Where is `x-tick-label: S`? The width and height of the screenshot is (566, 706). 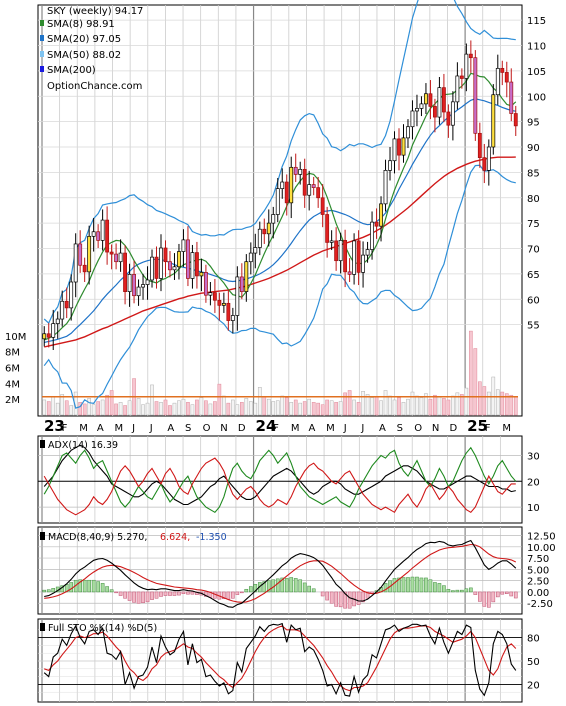 x-tick-label: S is located at coordinates (188, 428).